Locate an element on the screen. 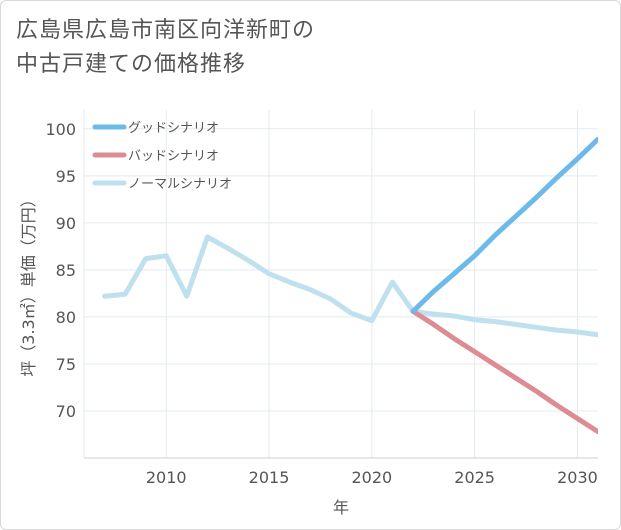 This screenshot has width=621, height=530. chart-title-line-2: 中古戸建ての価格推移 is located at coordinates (131, 64).